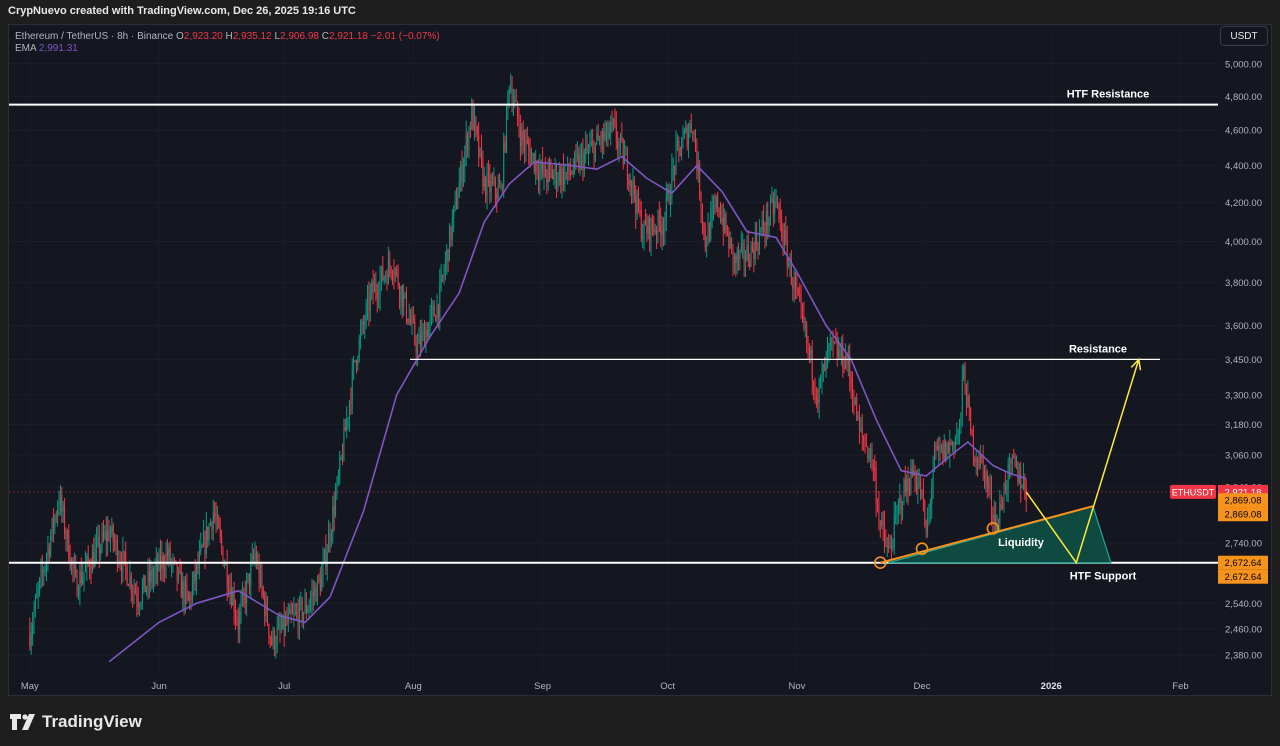 The height and width of the screenshot is (746, 1280). Describe the element at coordinates (158, 686) in the screenshot. I see `time-tick-label: Jun` at that location.